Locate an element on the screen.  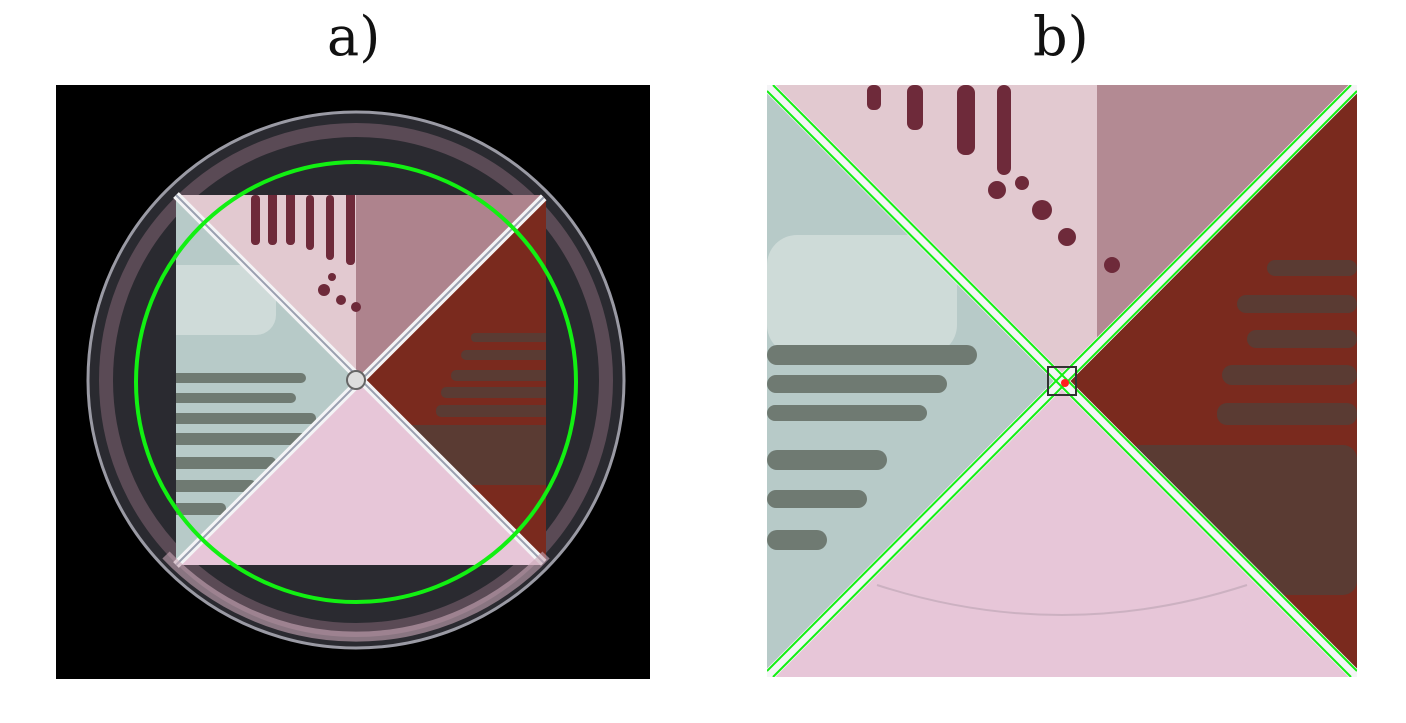
dish-center-hub is located at coordinates (356, 380).